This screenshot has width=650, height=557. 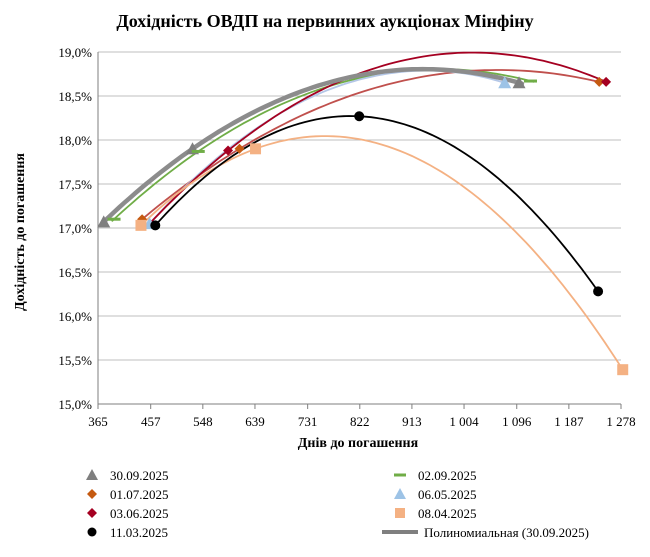 What do you see at coordinates (98, 421) in the screenshot?
I see `x-tick-label: 365` at bounding box center [98, 421].